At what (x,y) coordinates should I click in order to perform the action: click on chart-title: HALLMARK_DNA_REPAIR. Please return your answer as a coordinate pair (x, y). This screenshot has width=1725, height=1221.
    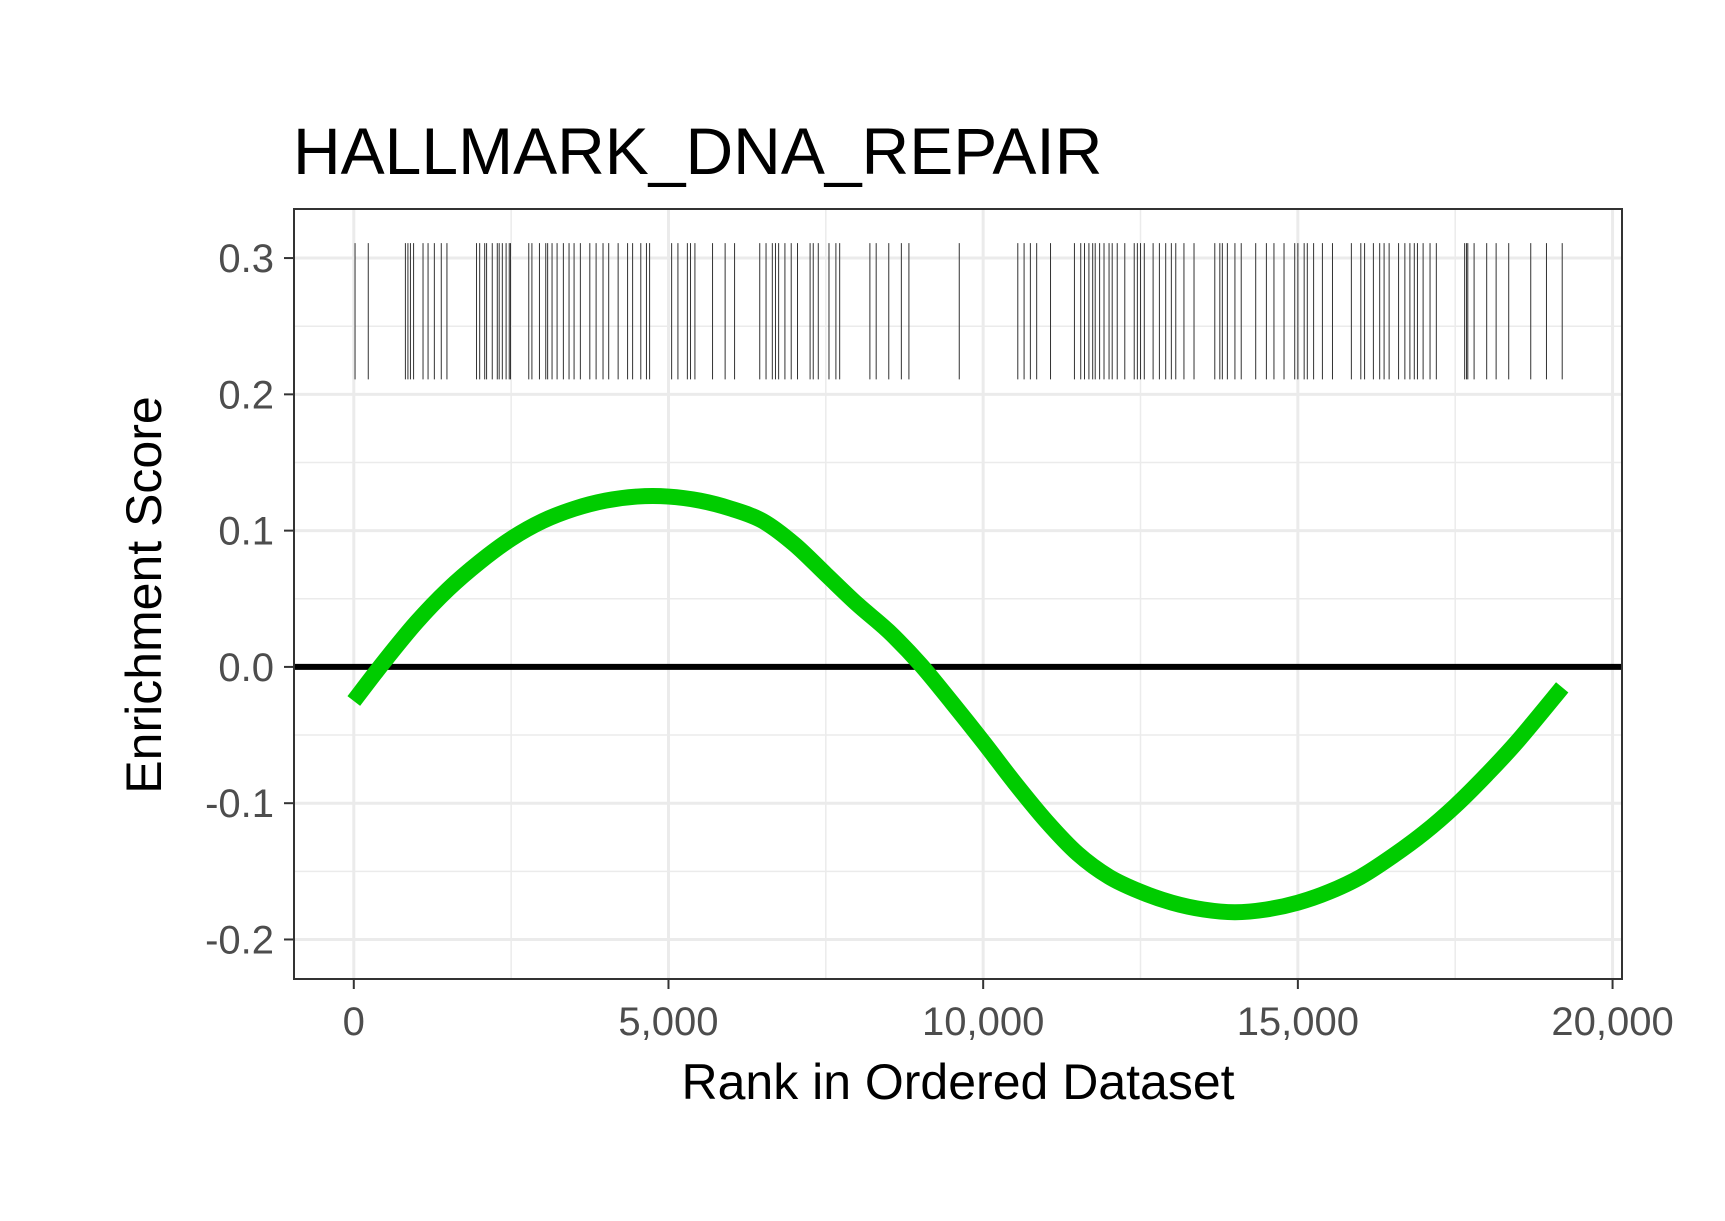
    Looking at the image, I should click on (697, 151).